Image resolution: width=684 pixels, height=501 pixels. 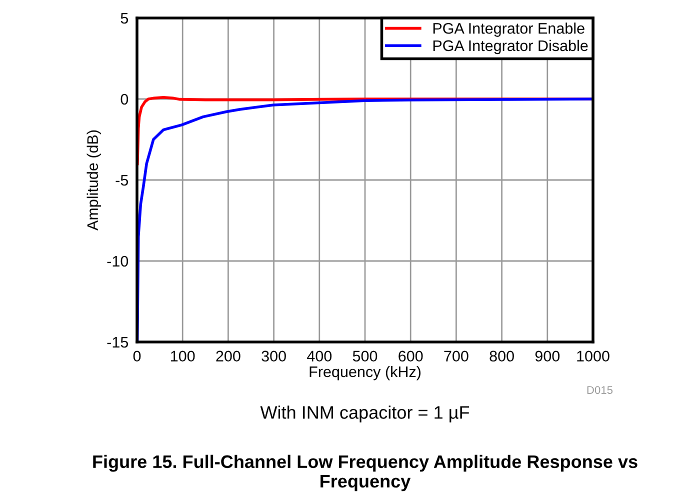 What do you see at coordinates (365, 414) in the screenshot?
I see `text: With INM capacitor = 1 µF` at bounding box center [365, 414].